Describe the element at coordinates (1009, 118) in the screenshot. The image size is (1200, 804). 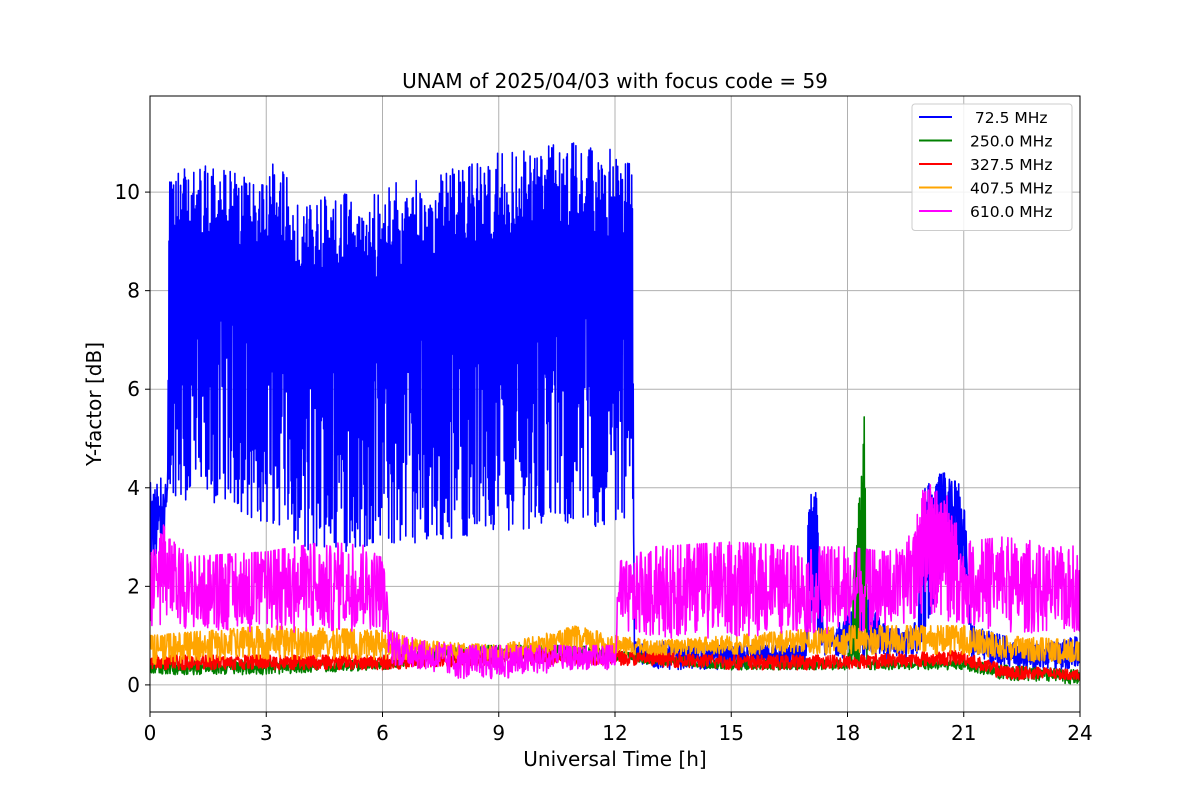
I see `legend-label: 72.5 MHz` at that location.